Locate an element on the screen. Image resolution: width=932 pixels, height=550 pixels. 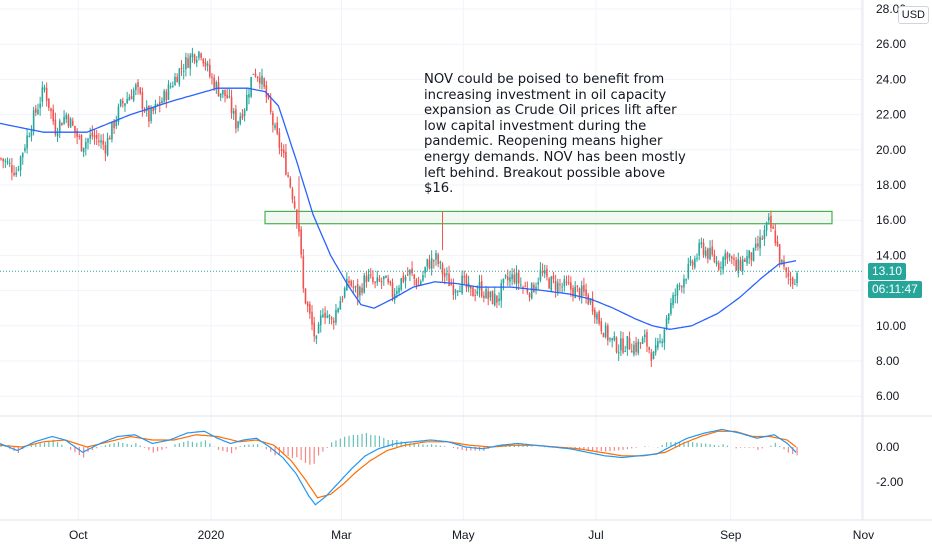
price-tick-label: 10.00 is located at coordinates (891, 326).